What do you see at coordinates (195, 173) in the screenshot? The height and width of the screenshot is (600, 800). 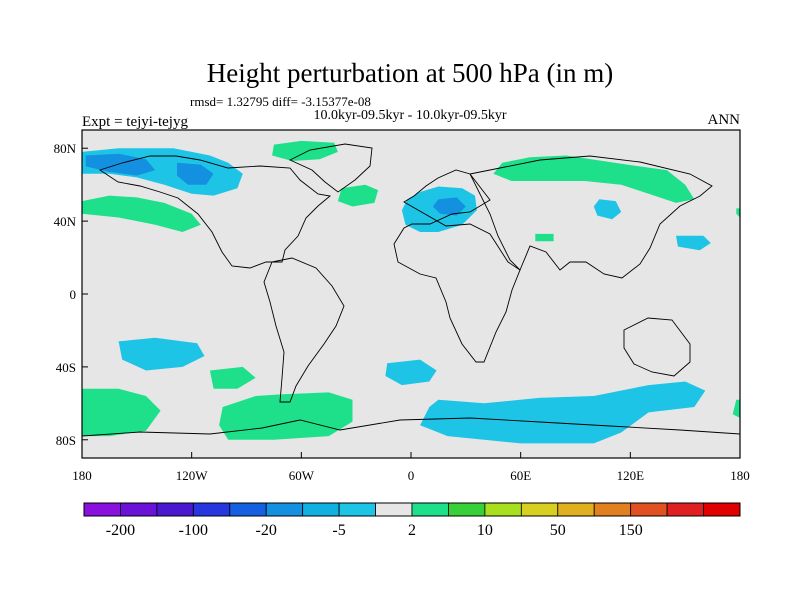 I see `region-north-america-low-core` at bounding box center [195, 173].